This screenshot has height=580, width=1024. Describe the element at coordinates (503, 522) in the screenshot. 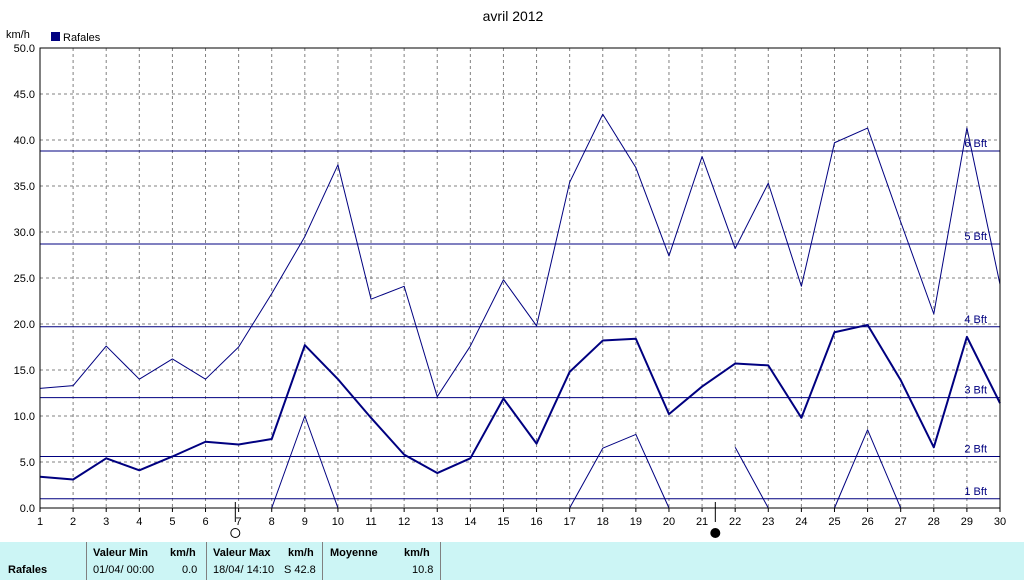

I see `x-tick-label: 15` at that location.